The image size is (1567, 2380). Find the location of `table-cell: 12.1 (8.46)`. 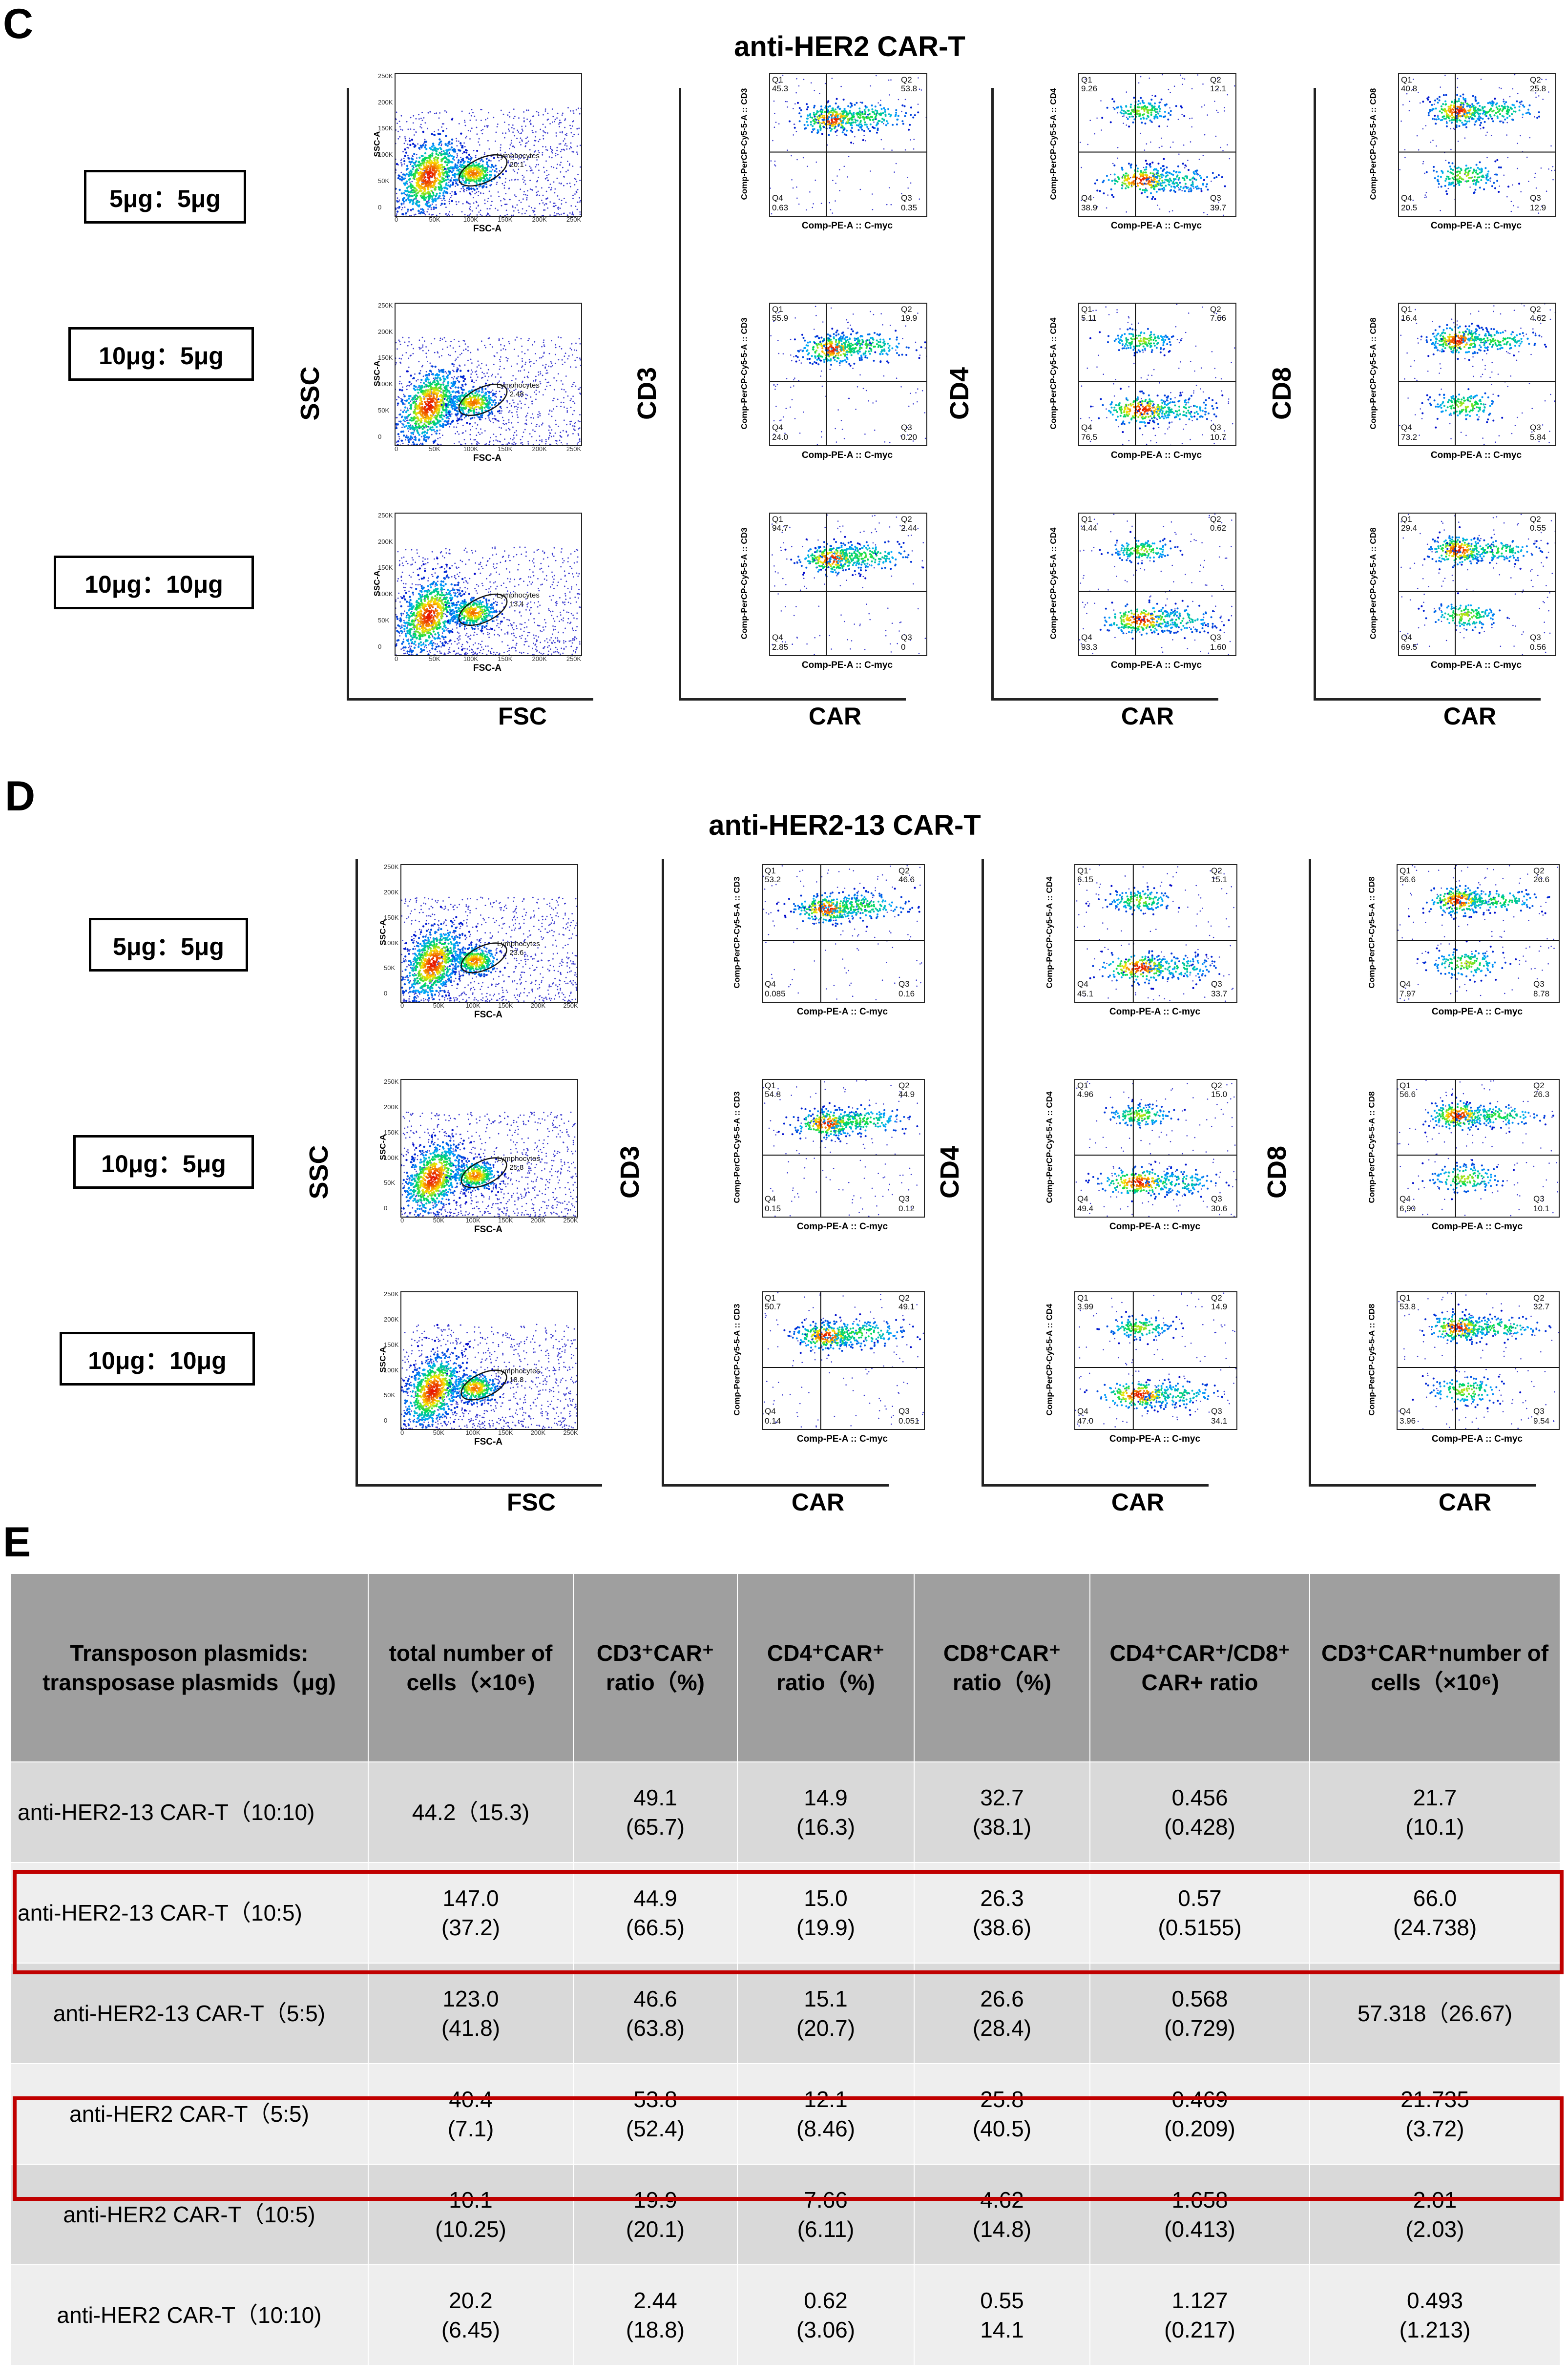

table-cell: 12.1 (8.46) is located at coordinates (826, 2114).